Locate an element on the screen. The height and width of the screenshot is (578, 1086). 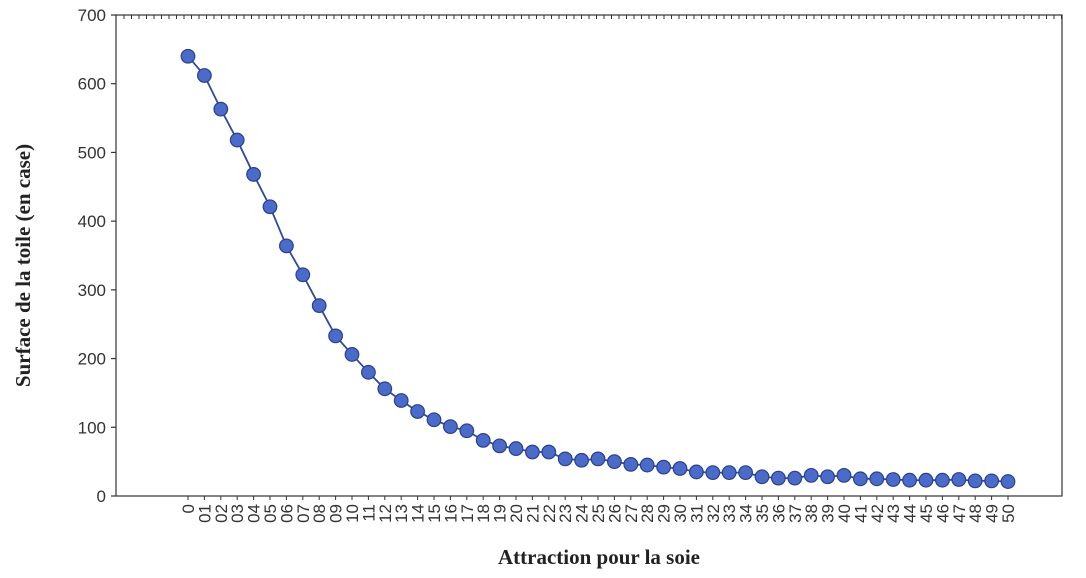
x-tick-label: 06 is located at coordinates (286, 513).